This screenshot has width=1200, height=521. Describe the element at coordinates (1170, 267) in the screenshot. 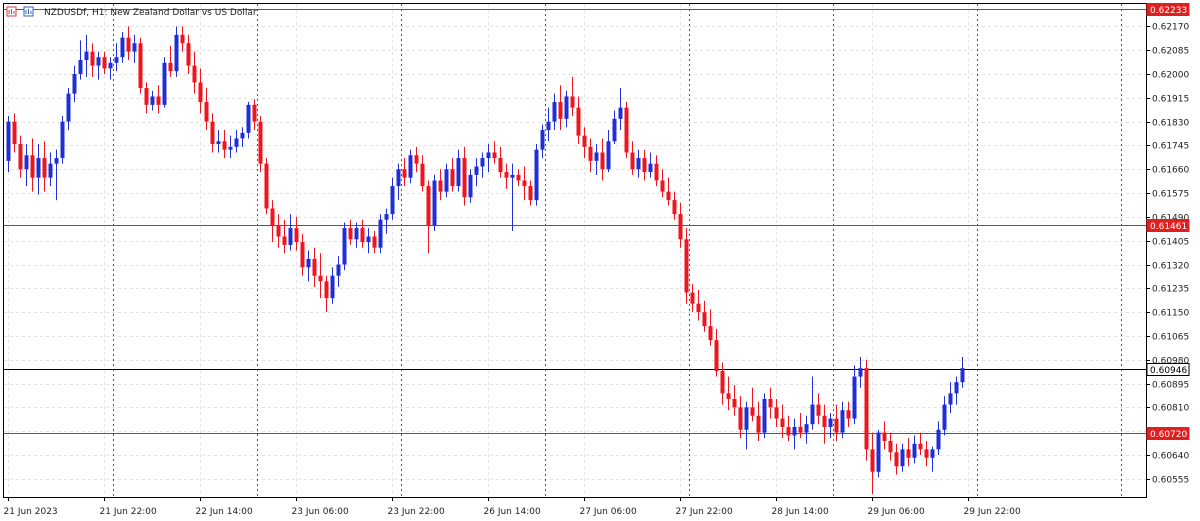

I see `price-tick-label: 0.61320` at that location.